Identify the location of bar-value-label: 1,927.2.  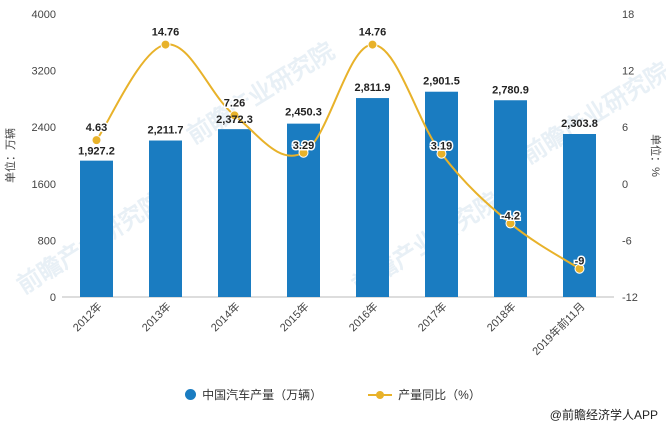
(96, 152).